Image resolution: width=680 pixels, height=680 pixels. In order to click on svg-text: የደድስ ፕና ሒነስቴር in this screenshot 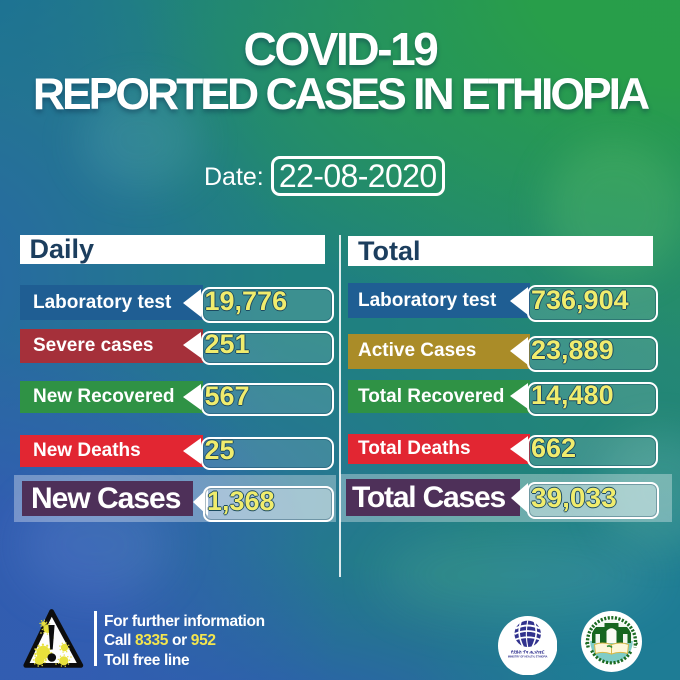, I will do `click(528, 651)`.